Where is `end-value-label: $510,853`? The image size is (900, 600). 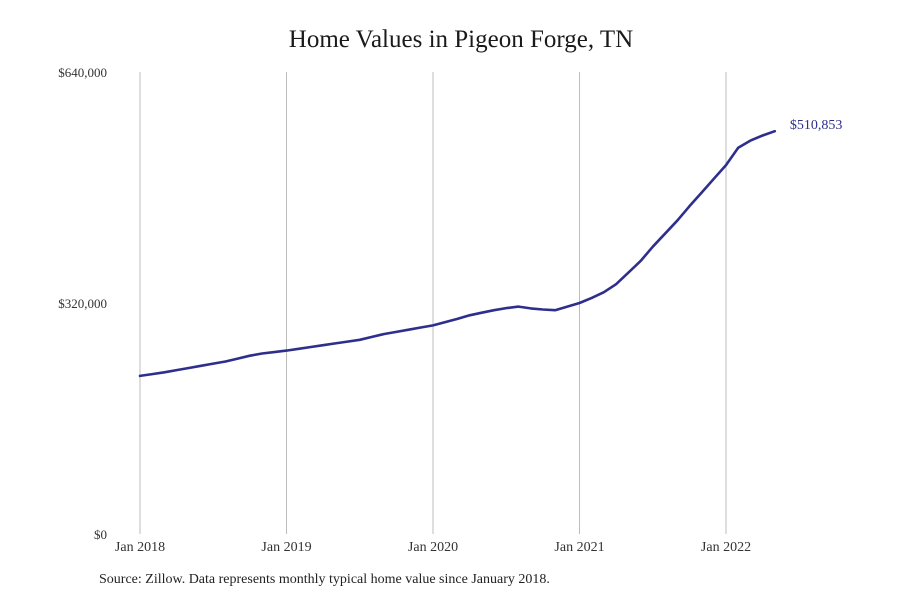 end-value-label: $510,853 is located at coordinates (816, 125).